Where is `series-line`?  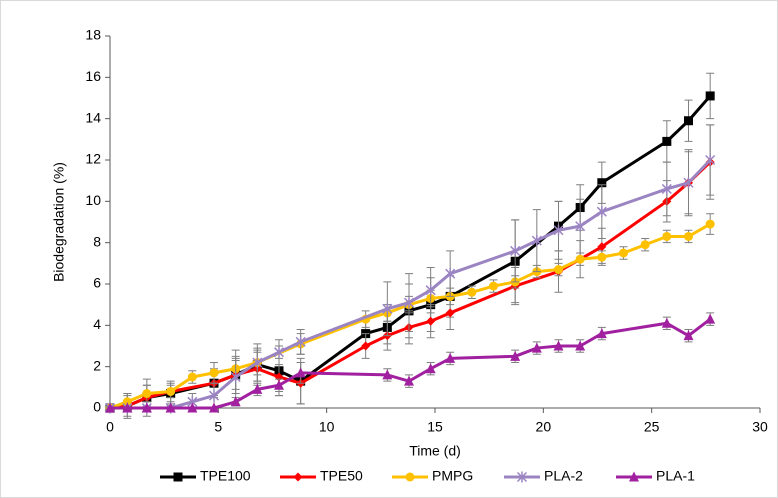
series-line is located at coordinates (411, 363).